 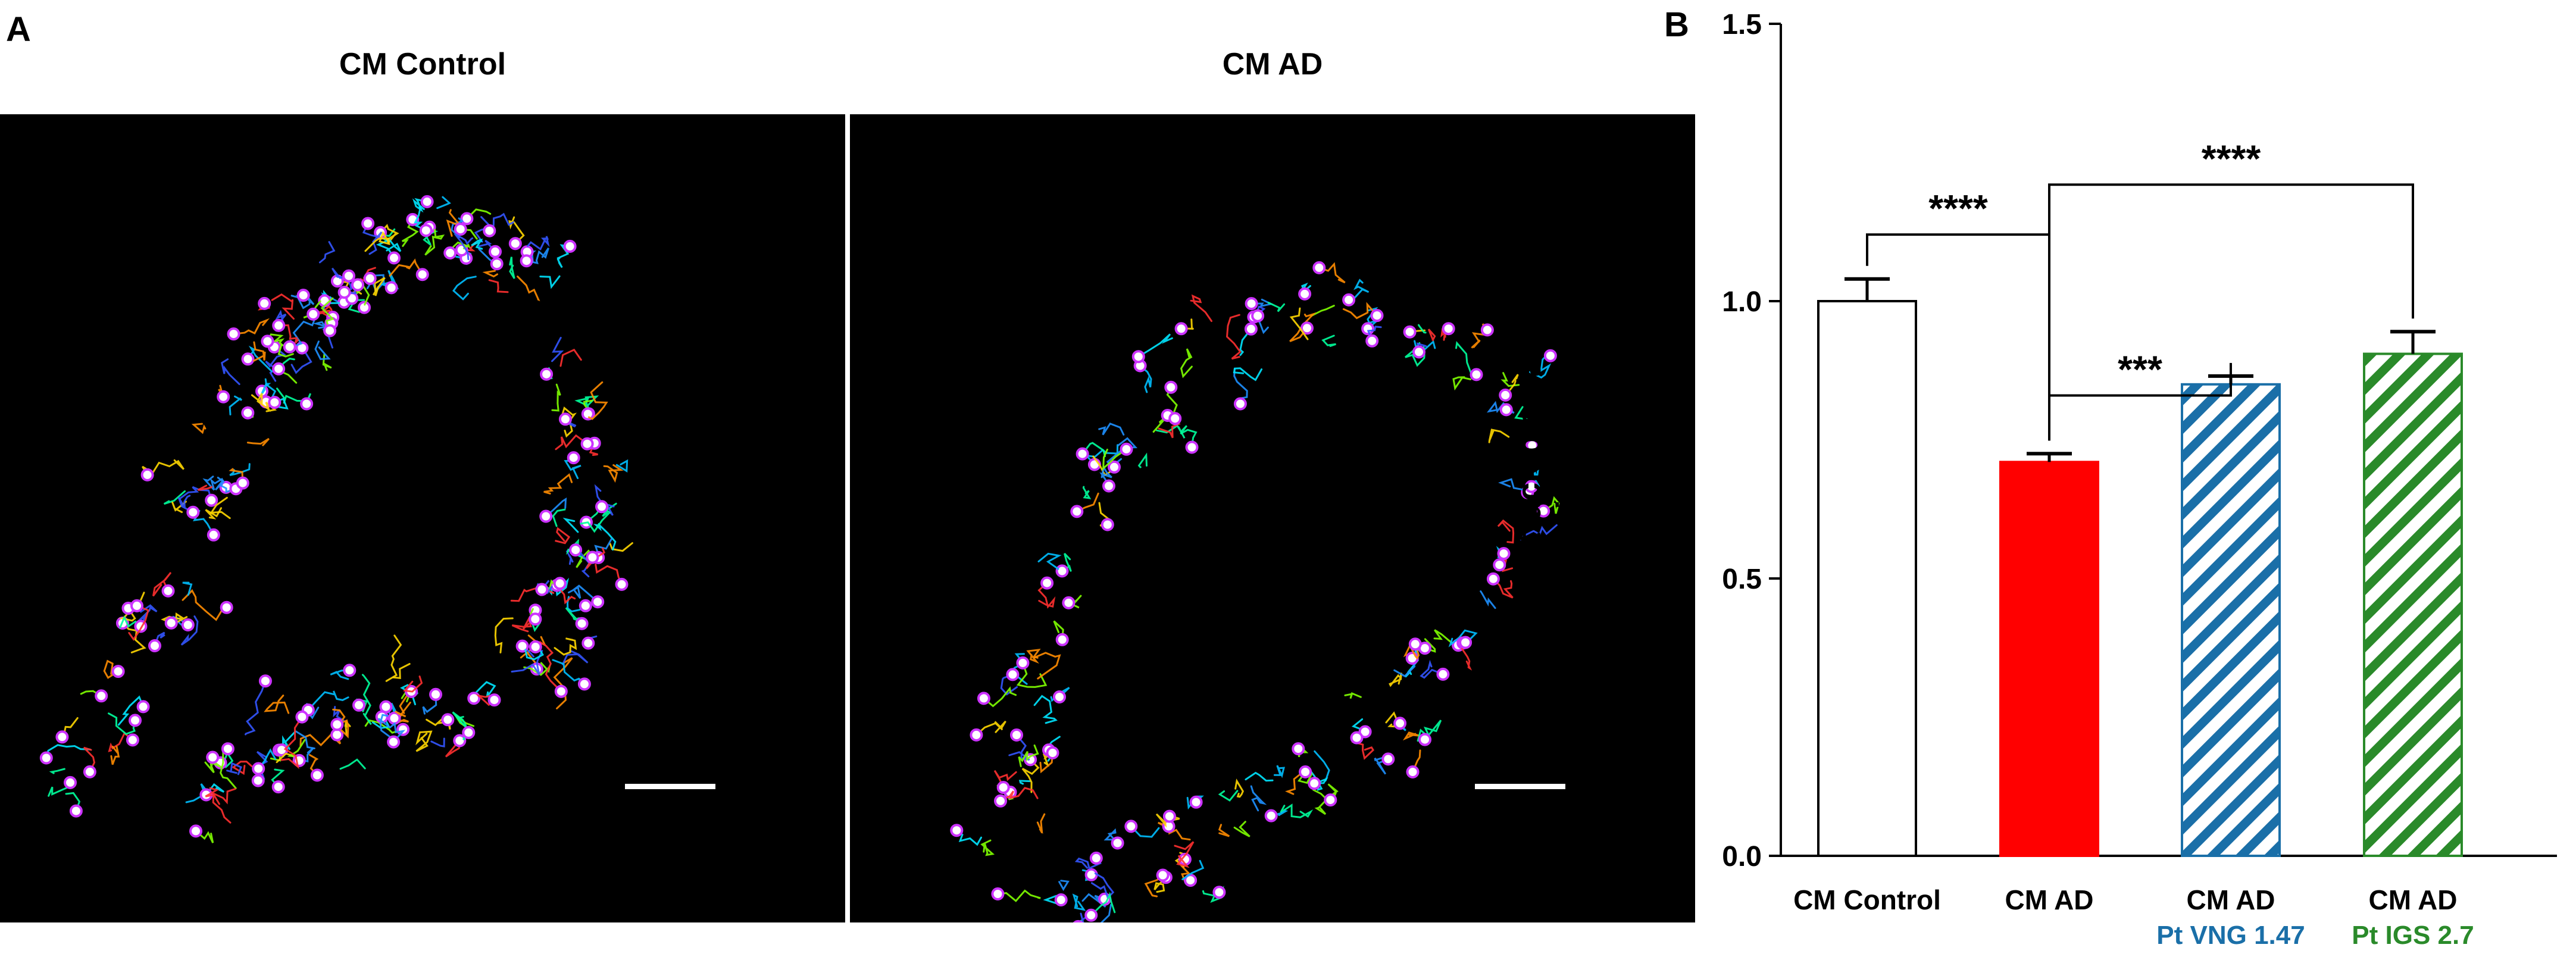 I want to click on image-title-cm-ad: CM AD, so click(x=1272, y=64).